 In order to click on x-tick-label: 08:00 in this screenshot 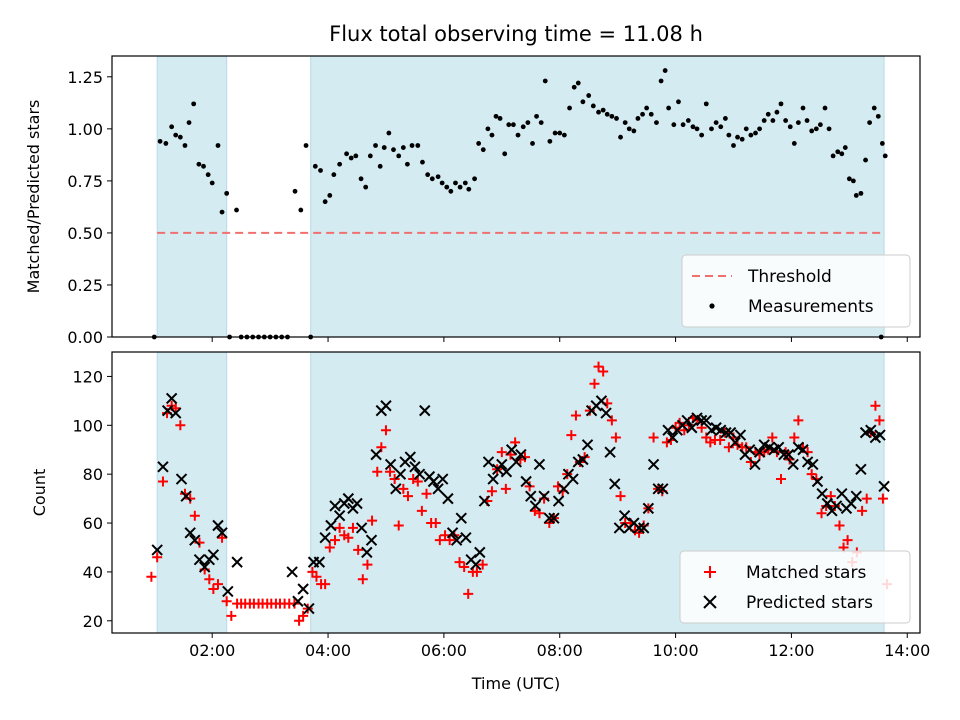, I will do `click(560, 650)`.